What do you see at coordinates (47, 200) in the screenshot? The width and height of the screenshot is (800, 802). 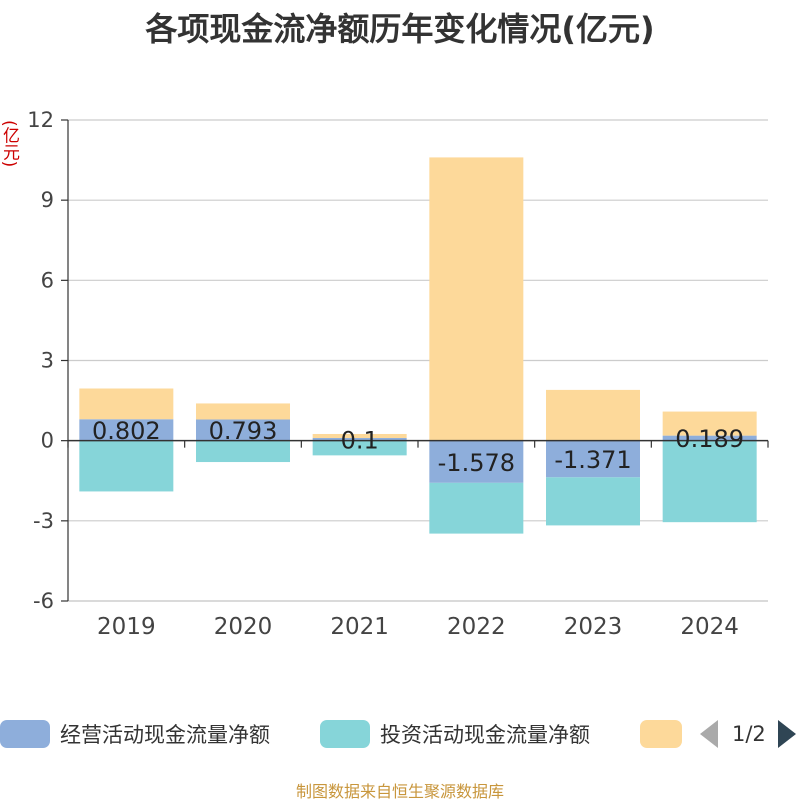 I see `y-tick-label: 9` at bounding box center [47, 200].